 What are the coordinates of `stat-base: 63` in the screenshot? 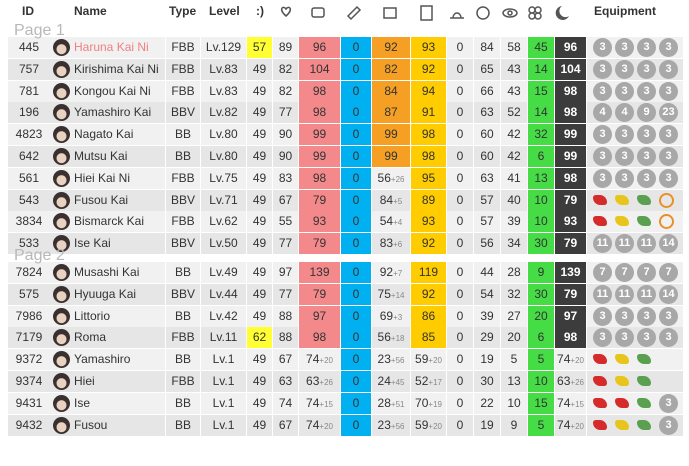 It's located at (564, 381).